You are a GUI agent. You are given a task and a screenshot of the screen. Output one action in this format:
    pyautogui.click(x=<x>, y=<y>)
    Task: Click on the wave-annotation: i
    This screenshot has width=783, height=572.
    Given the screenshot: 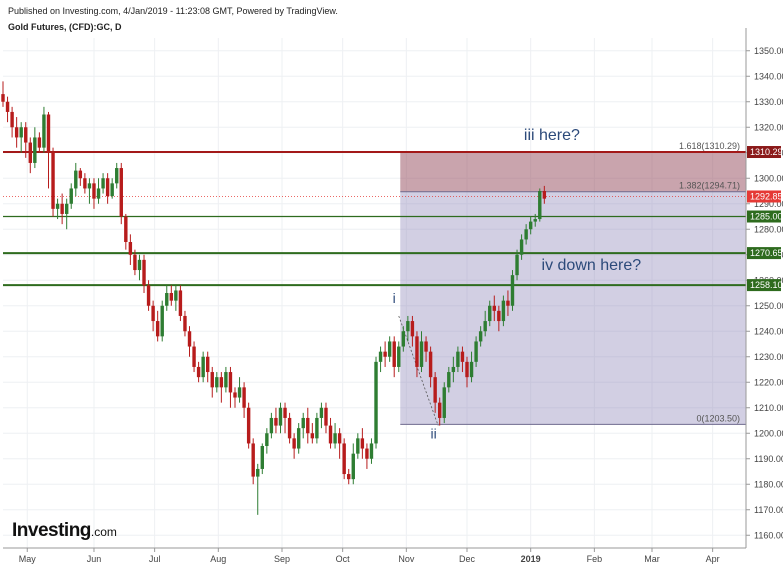 What is the action you would take?
    pyautogui.click(x=394, y=298)
    